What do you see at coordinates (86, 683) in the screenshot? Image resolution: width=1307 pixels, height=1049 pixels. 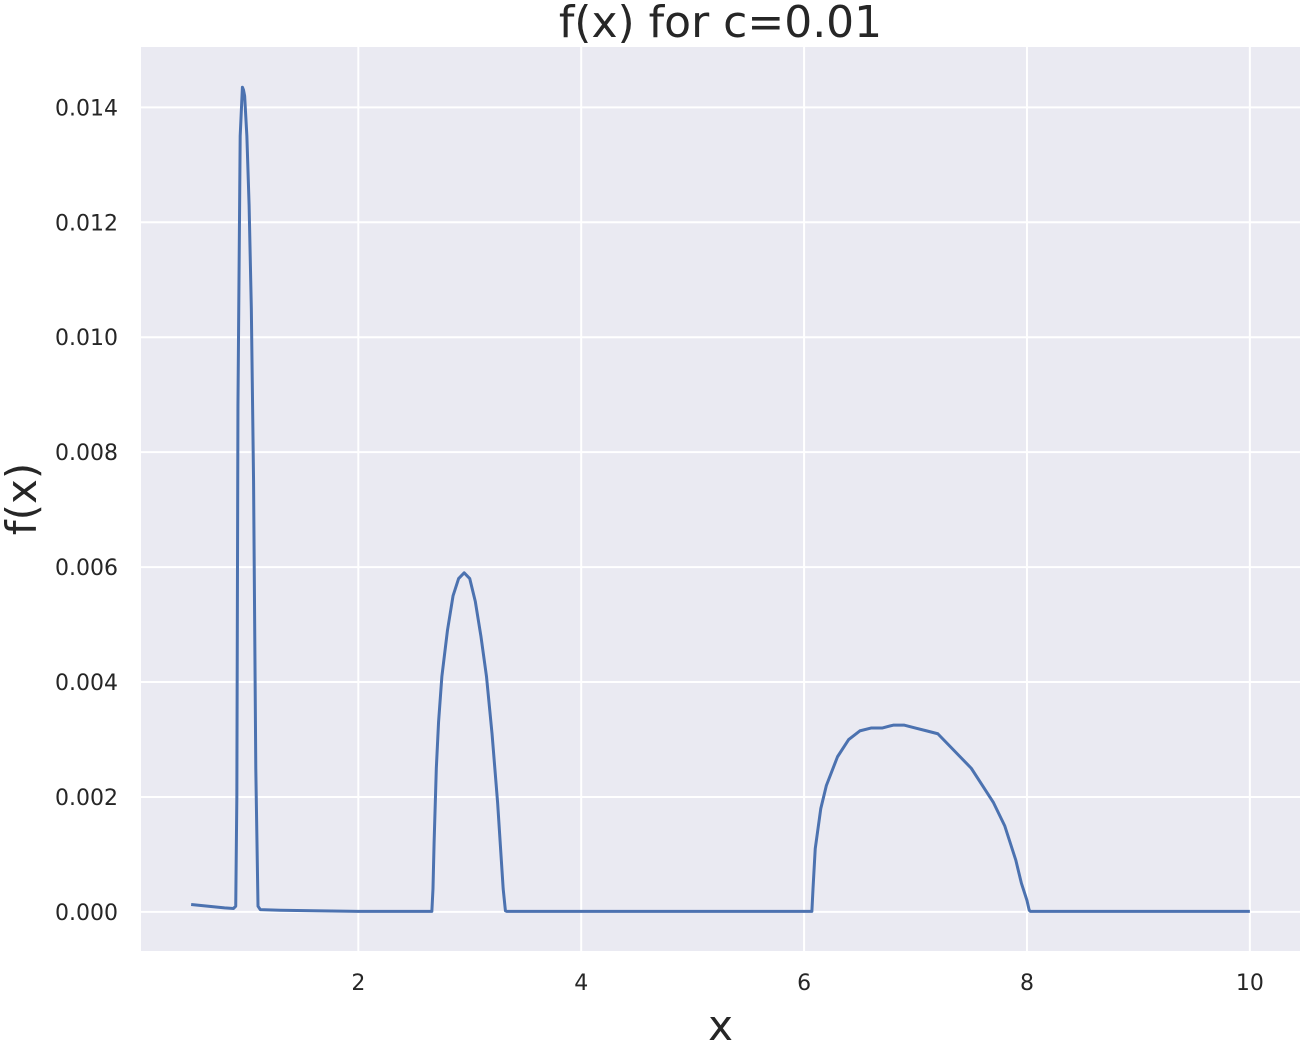 I see `y-tick-label: 0.004` at bounding box center [86, 683].